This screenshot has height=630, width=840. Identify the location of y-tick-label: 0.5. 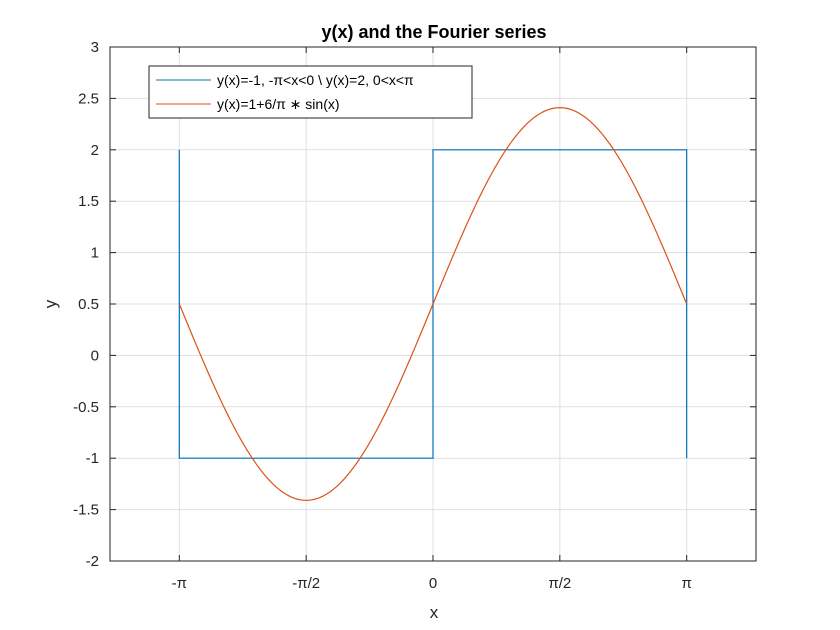
(88, 304).